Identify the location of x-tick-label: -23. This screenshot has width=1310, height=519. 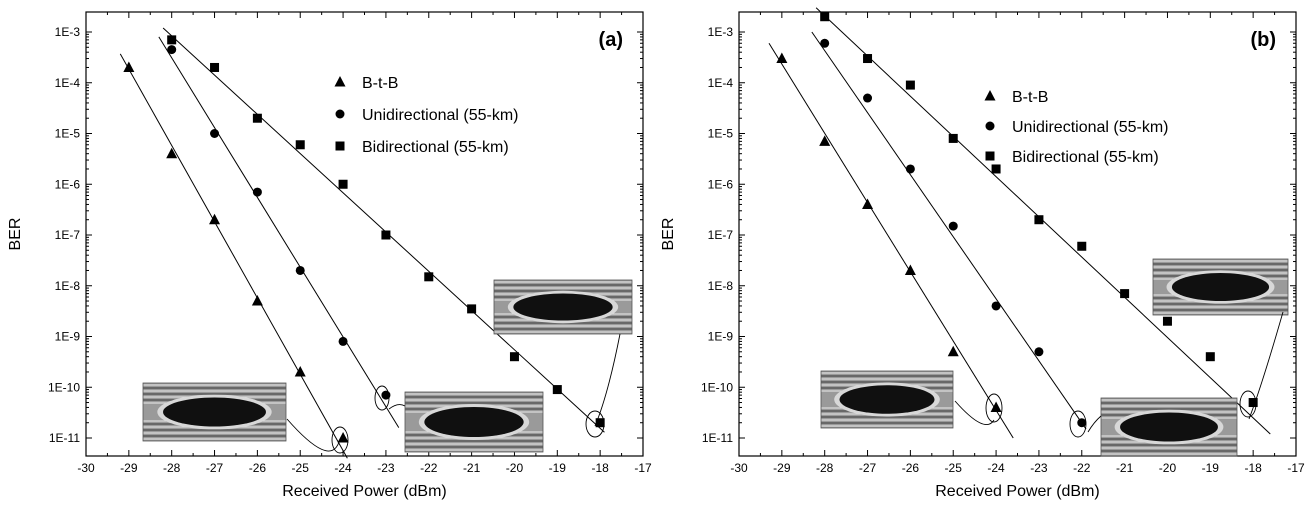
(386, 468).